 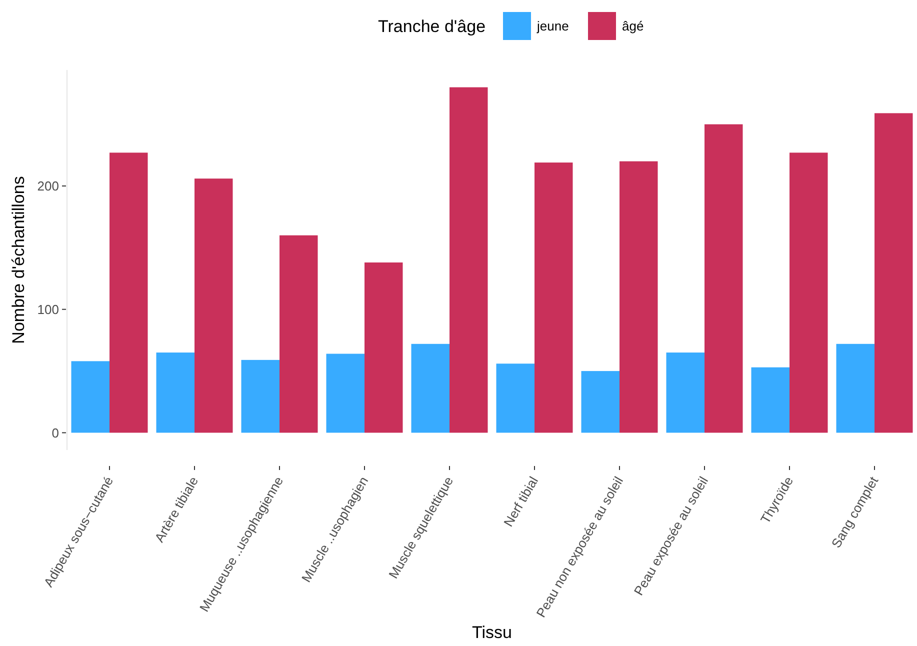 What do you see at coordinates (48, 309) in the screenshot?
I see `y-tick-label: 100` at bounding box center [48, 309].